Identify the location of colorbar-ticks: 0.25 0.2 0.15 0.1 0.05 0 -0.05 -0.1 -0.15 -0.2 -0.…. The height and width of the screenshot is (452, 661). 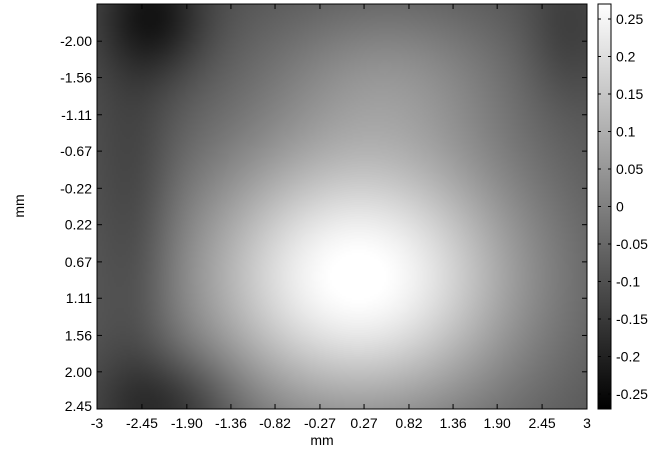
(623, 206).